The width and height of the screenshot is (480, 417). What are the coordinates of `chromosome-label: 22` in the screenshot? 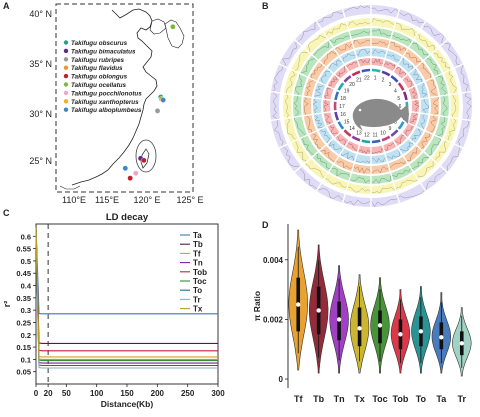 It's located at (367, 78).